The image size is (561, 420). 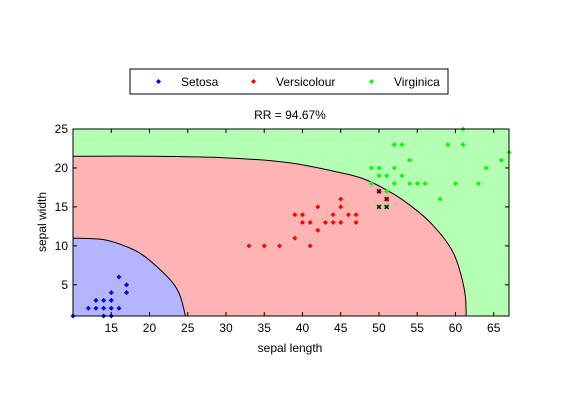 What do you see at coordinates (303, 328) in the screenshot?
I see `x-tick-label: 40` at bounding box center [303, 328].